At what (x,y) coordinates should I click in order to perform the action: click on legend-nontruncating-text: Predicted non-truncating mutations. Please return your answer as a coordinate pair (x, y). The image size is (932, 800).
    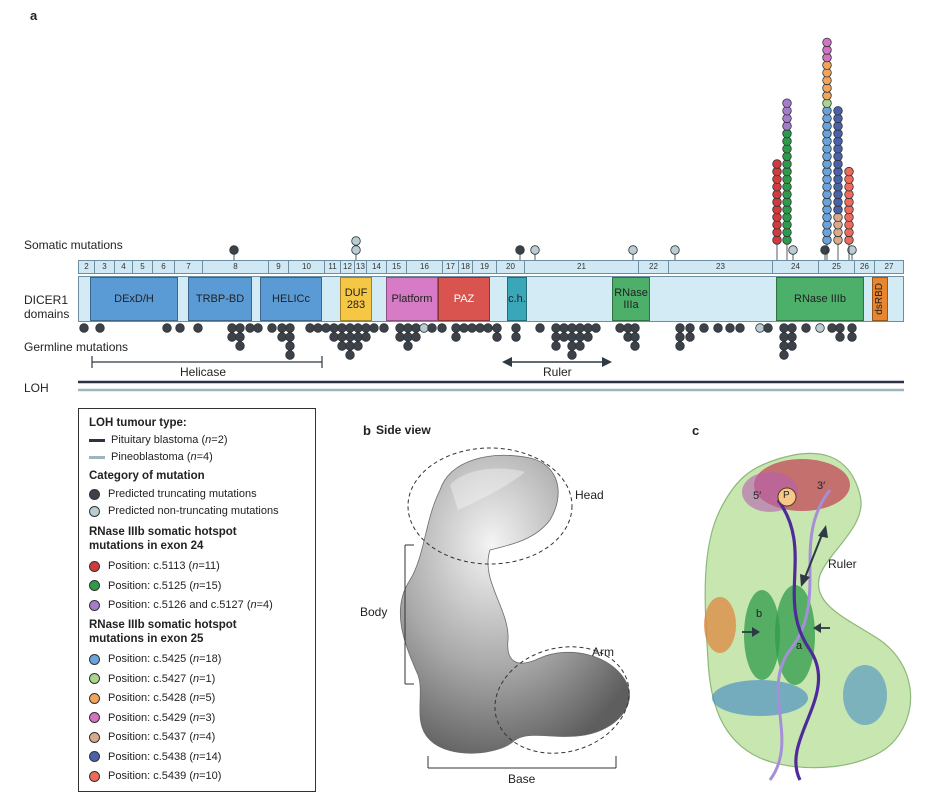
    Looking at the image, I should click on (193, 511).